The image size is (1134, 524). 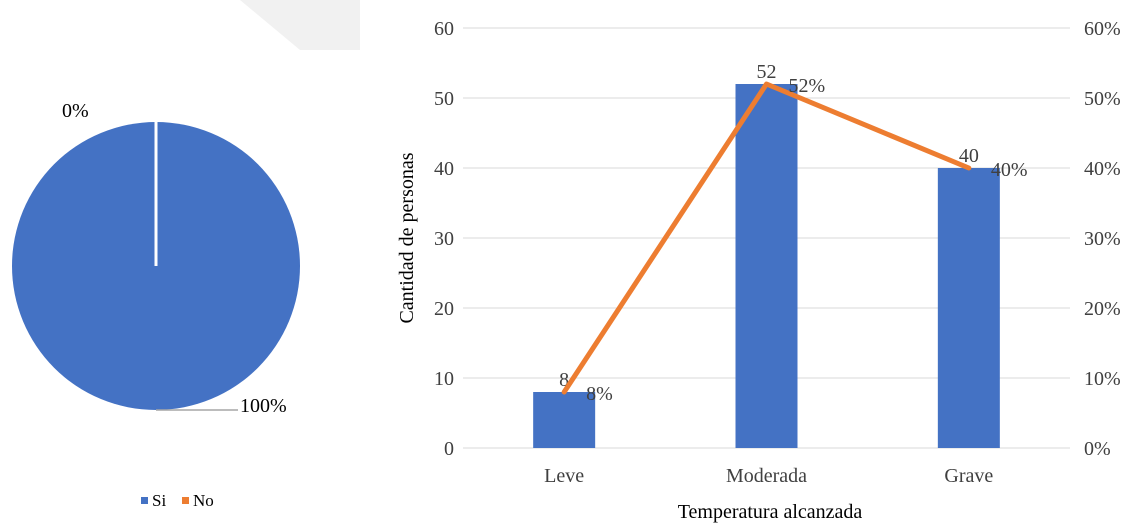 What do you see at coordinates (444, 379) in the screenshot?
I see `y-tick-label: 10` at bounding box center [444, 379].